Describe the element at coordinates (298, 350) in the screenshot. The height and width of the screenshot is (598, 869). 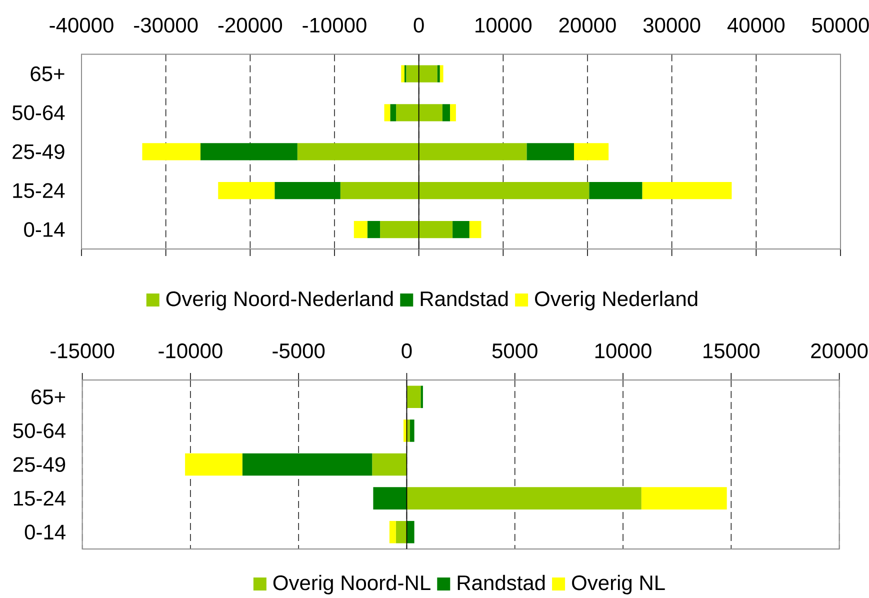
I see `x-tick-label: -5000` at that location.